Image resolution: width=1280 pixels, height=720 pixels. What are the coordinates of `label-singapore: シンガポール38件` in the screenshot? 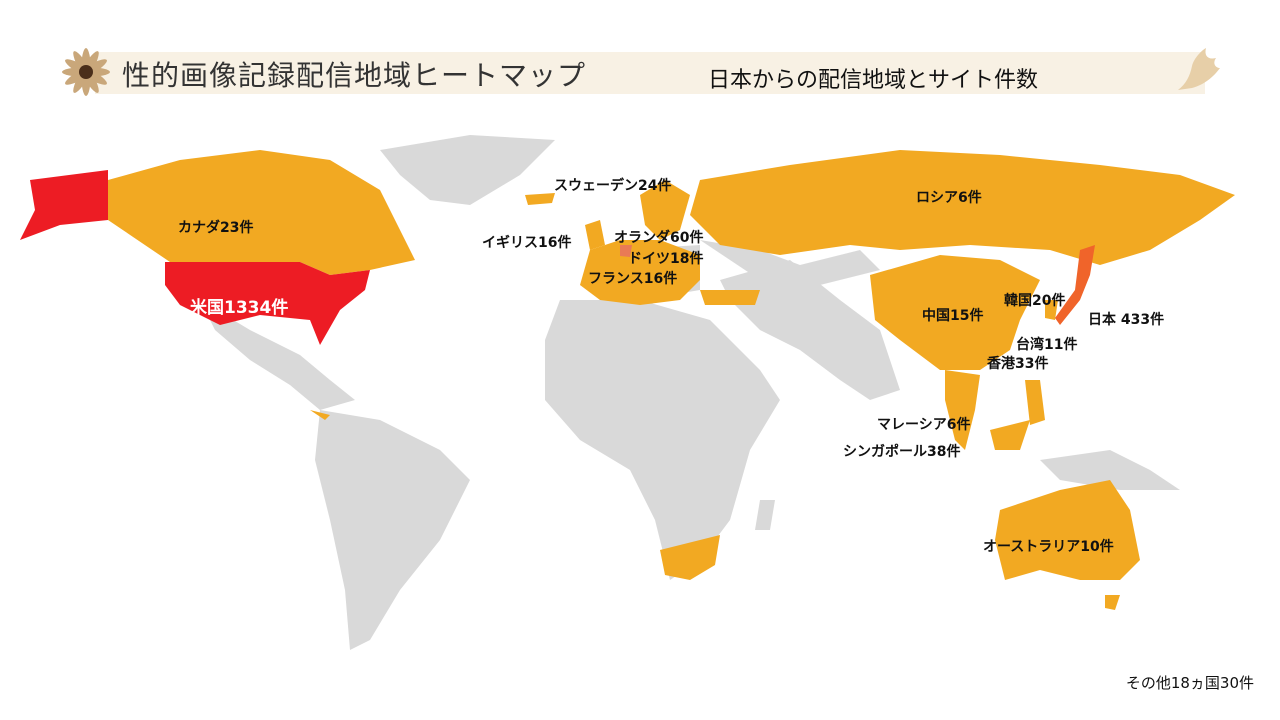 It's located at (902, 452).